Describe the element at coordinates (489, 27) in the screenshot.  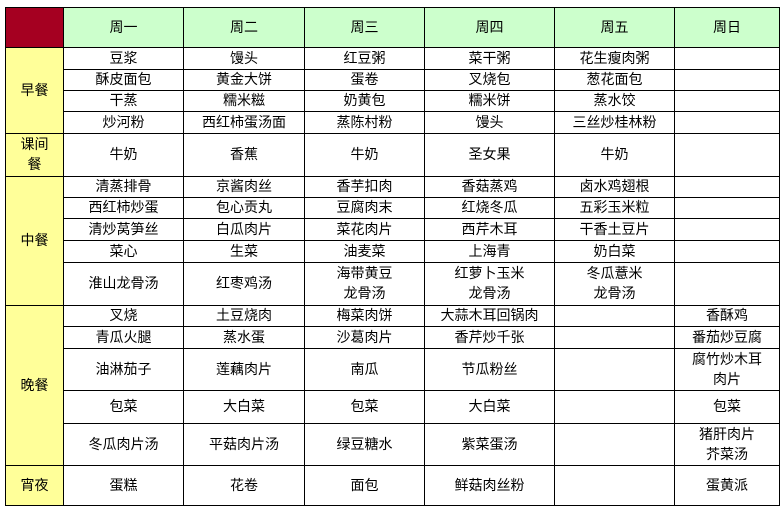
I see `day-header: 周四` at that location.